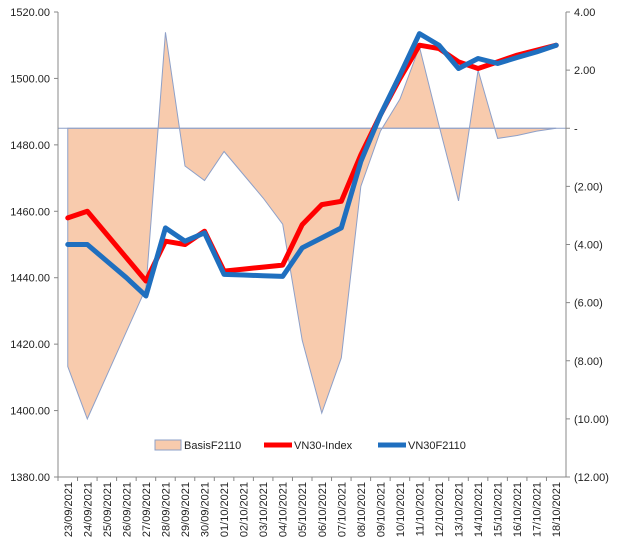 This screenshot has width=626, height=552. What do you see at coordinates (588, 246) in the screenshot?
I see `y-right-tick-label: (4.00)` at bounding box center [588, 246].